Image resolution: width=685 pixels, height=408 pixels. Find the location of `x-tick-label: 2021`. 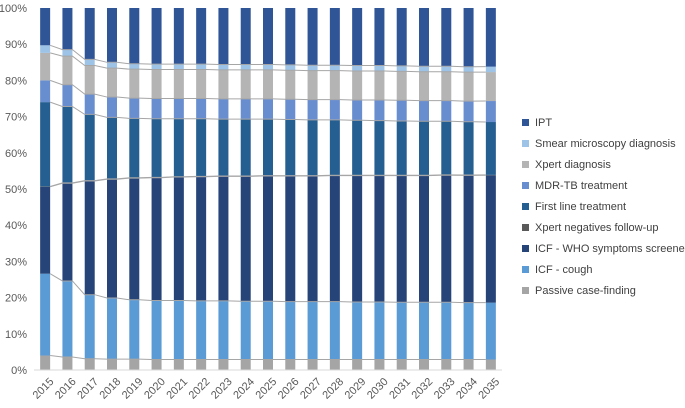

x-tick-label: 2021 is located at coordinates (177, 389).